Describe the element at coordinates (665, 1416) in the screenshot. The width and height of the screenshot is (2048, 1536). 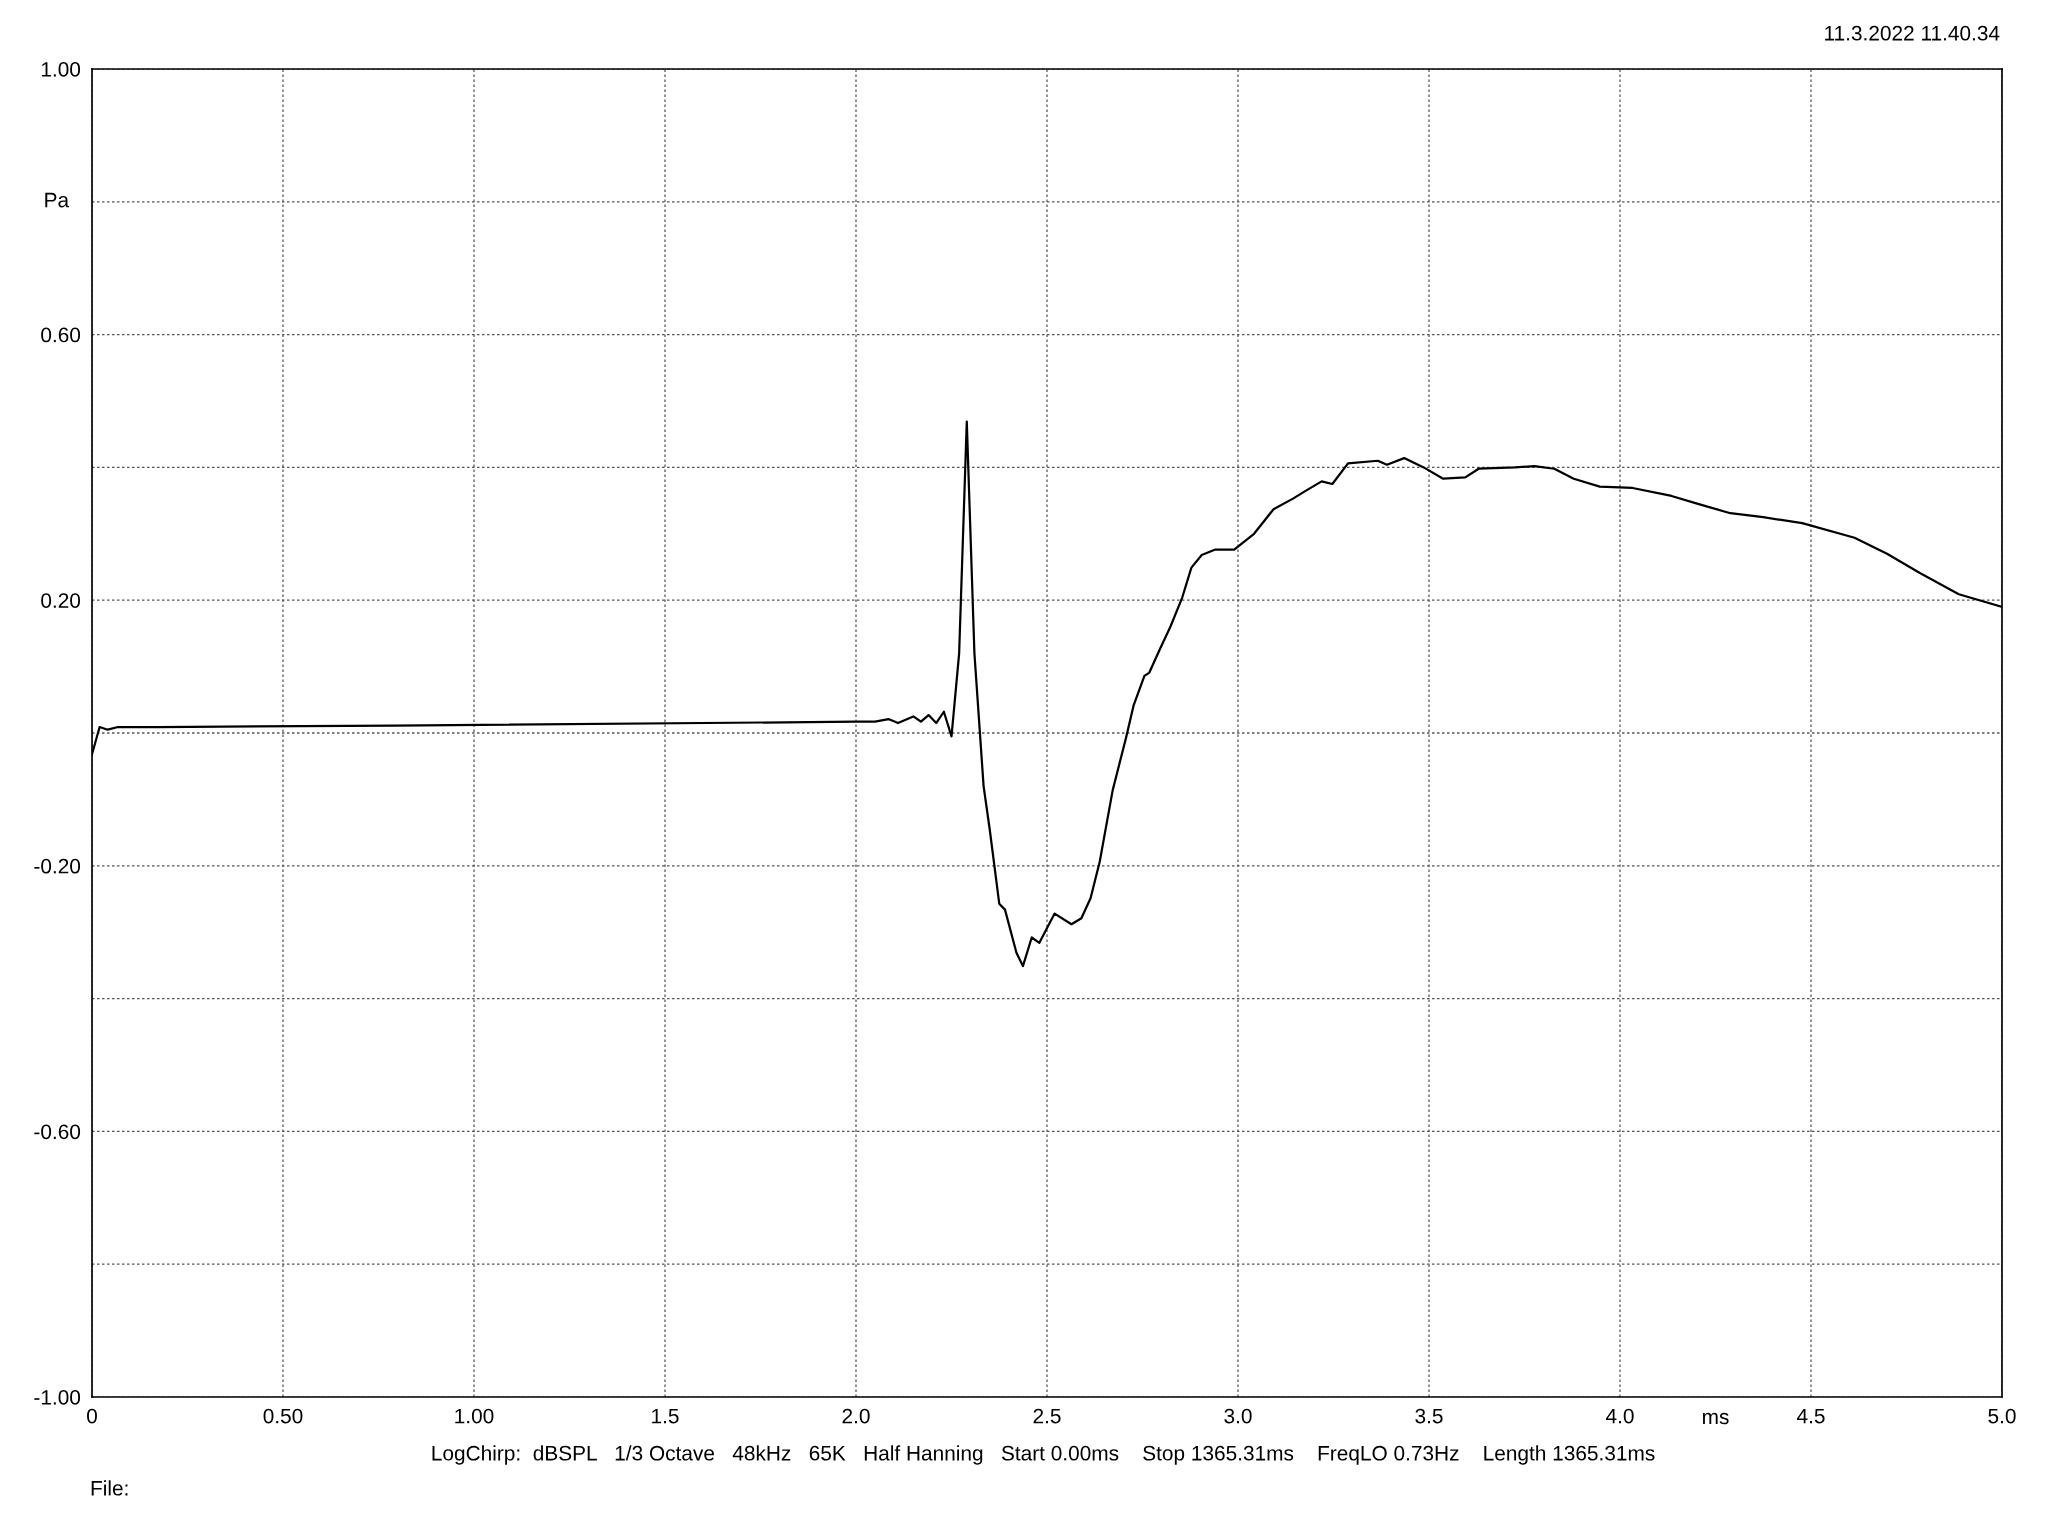
I see `x-tick-label: 1.5` at that location.